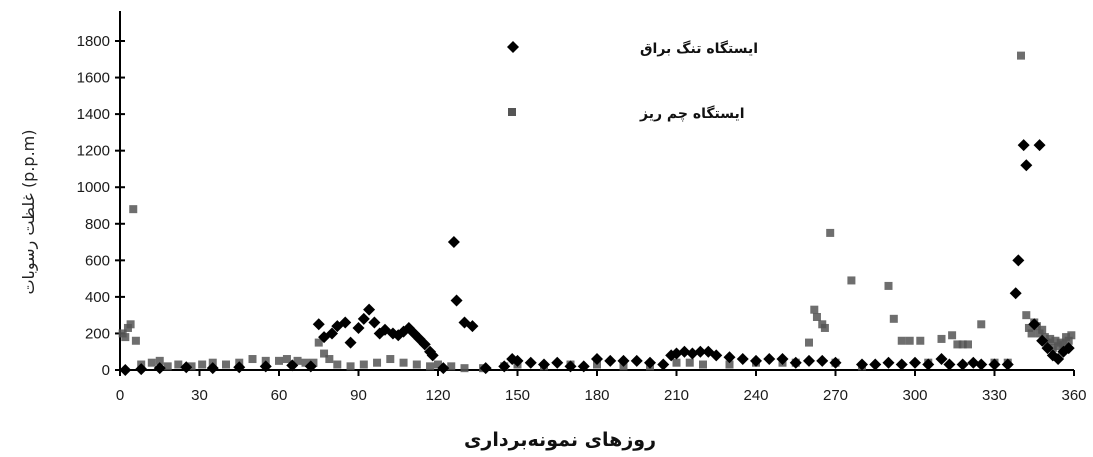 The height and width of the screenshot is (457, 1093). I want to click on x-tick-label: 180, so click(596, 395).